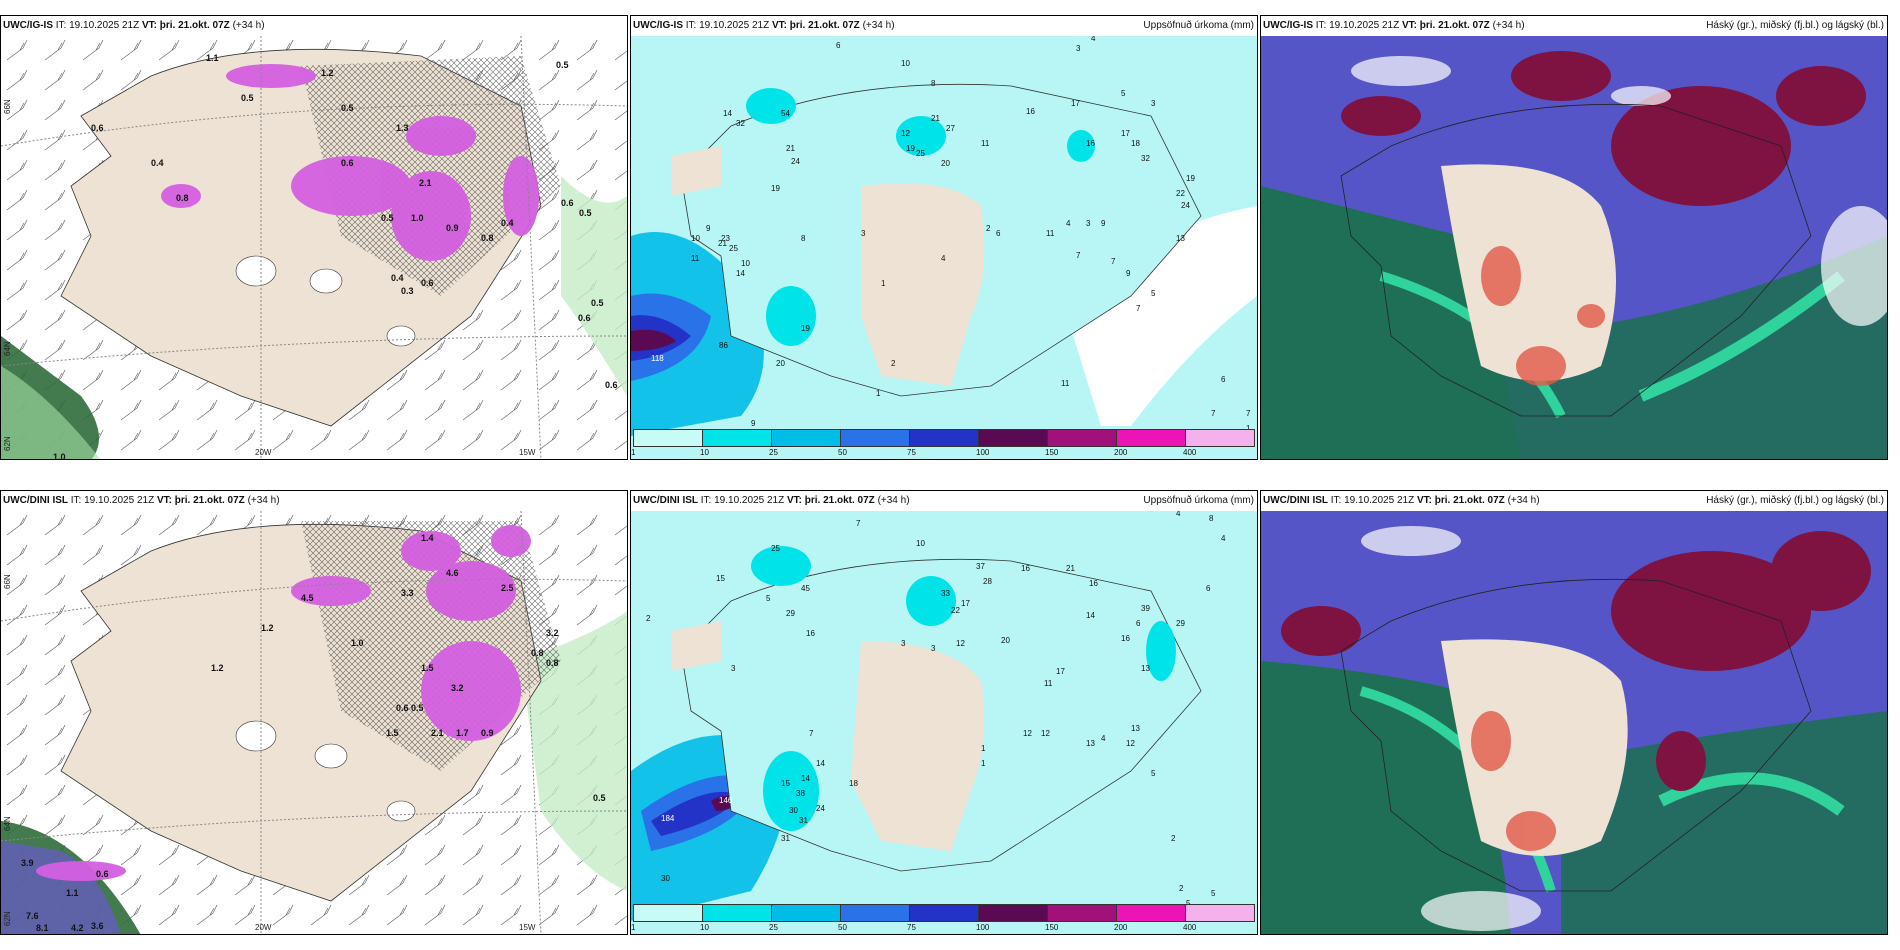 This screenshot has width=1900, height=950. What do you see at coordinates (805, 328) in the screenshot?
I see `svg-text: 19` at bounding box center [805, 328].